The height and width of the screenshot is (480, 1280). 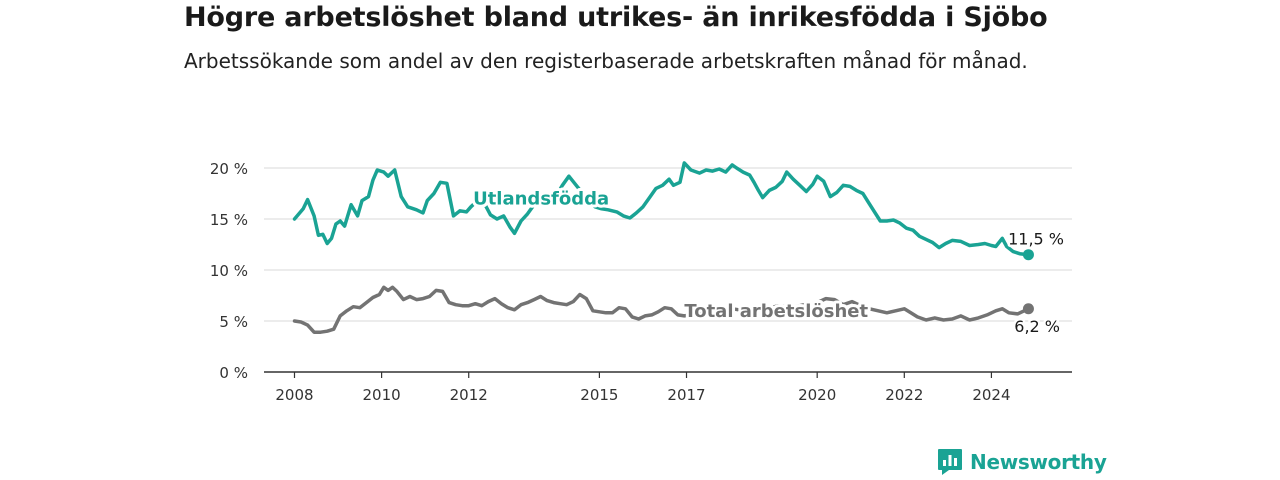 I want to click on brand-logo: Newsworthy, so click(x=1022, y=462).